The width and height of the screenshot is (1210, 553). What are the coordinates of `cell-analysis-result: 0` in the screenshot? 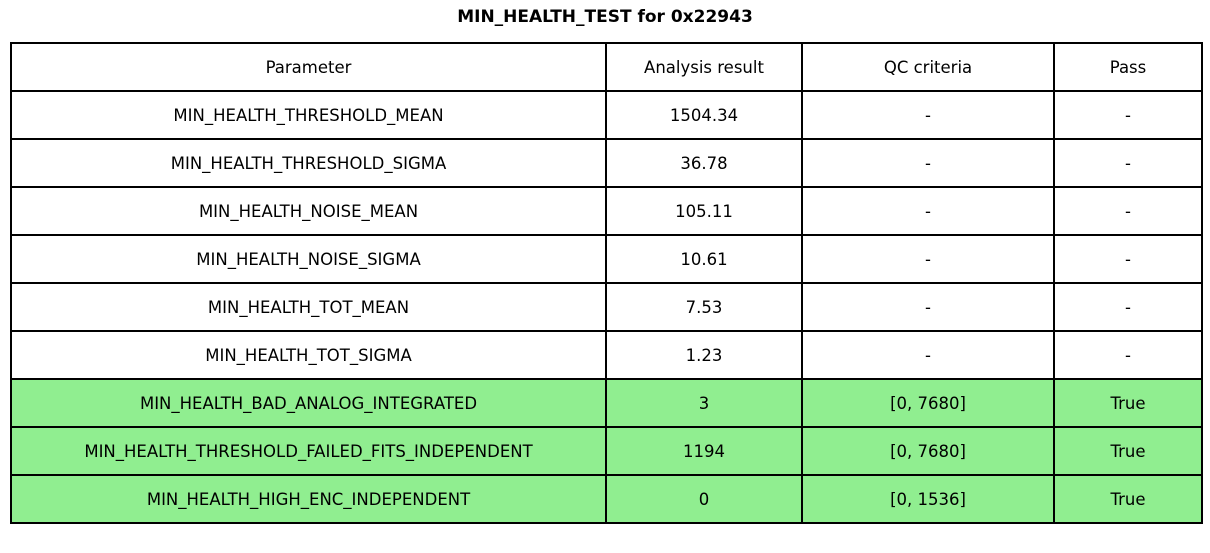 It's located at (704, 499).